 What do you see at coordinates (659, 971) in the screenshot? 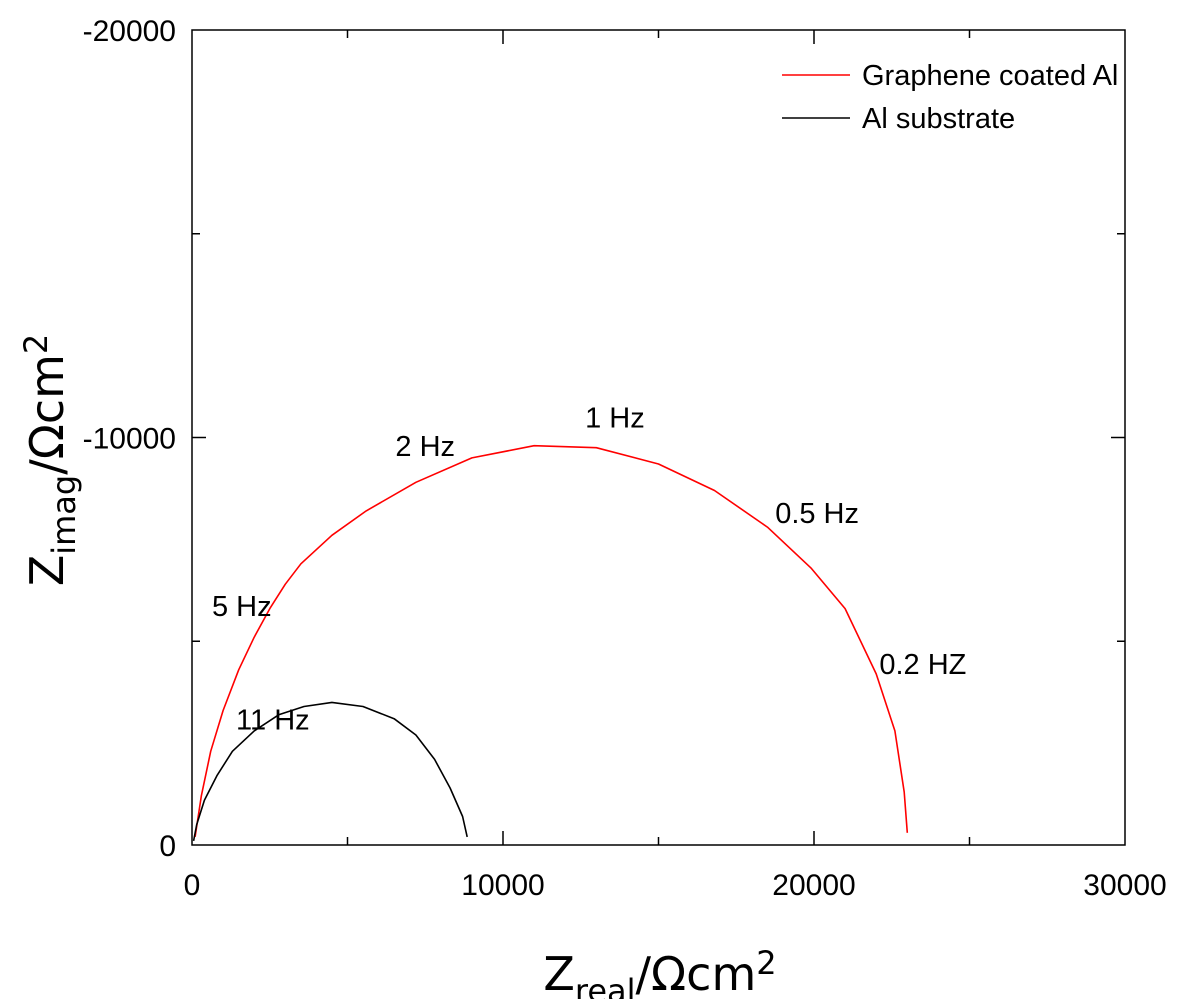
I see `x-axis-title: Zreal/Ωcm2` at bounding box center [659, 971].